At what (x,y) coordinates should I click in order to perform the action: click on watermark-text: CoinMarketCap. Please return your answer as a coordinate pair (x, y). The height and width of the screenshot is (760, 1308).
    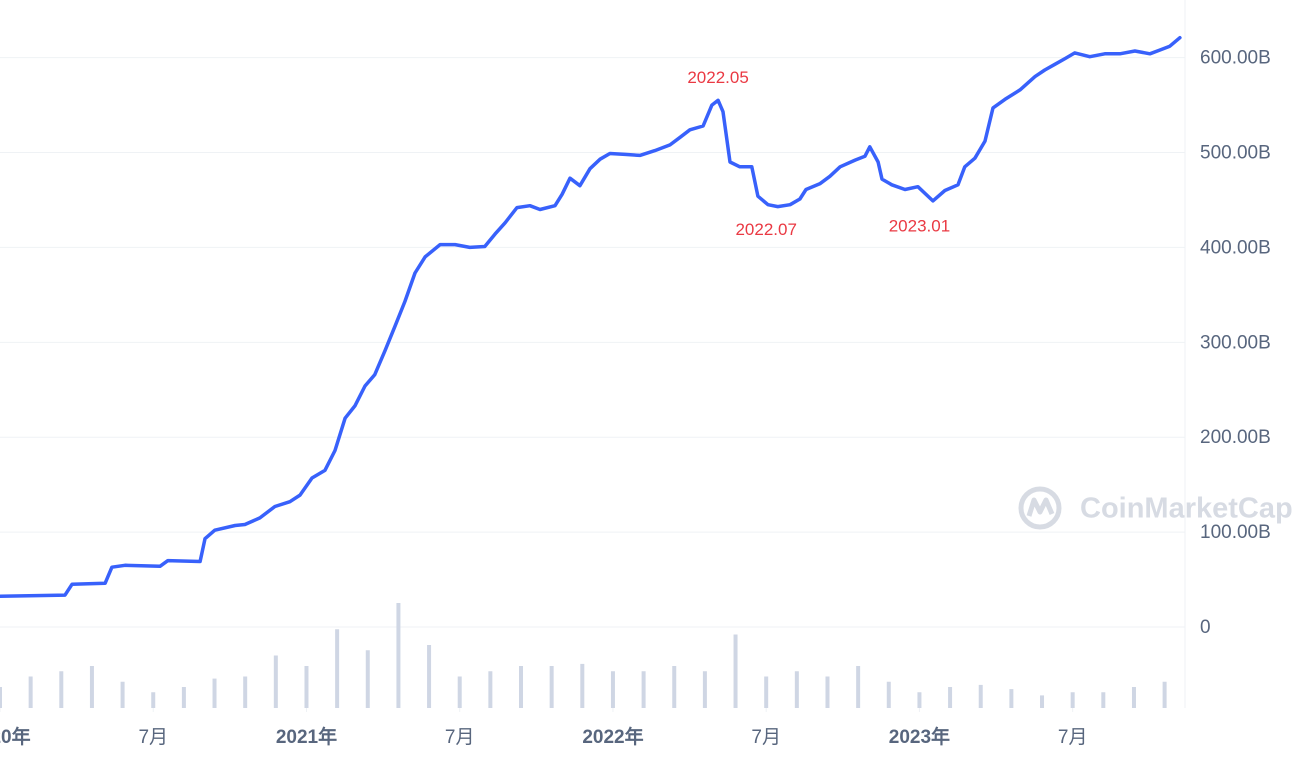
    Looking at the image, I should click on (1186, 509).